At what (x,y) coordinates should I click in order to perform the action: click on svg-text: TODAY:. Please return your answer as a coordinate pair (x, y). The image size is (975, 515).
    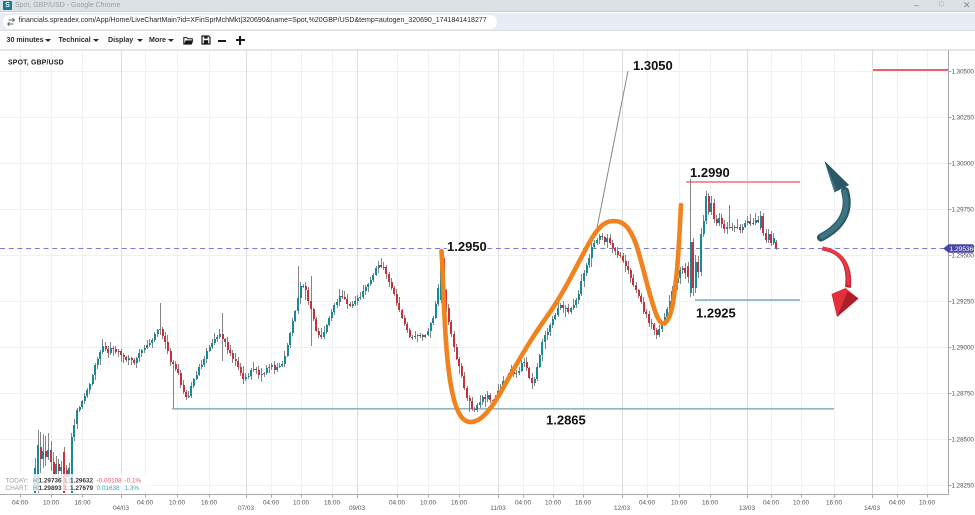
    Looking at the image, I should click on (17, 480).